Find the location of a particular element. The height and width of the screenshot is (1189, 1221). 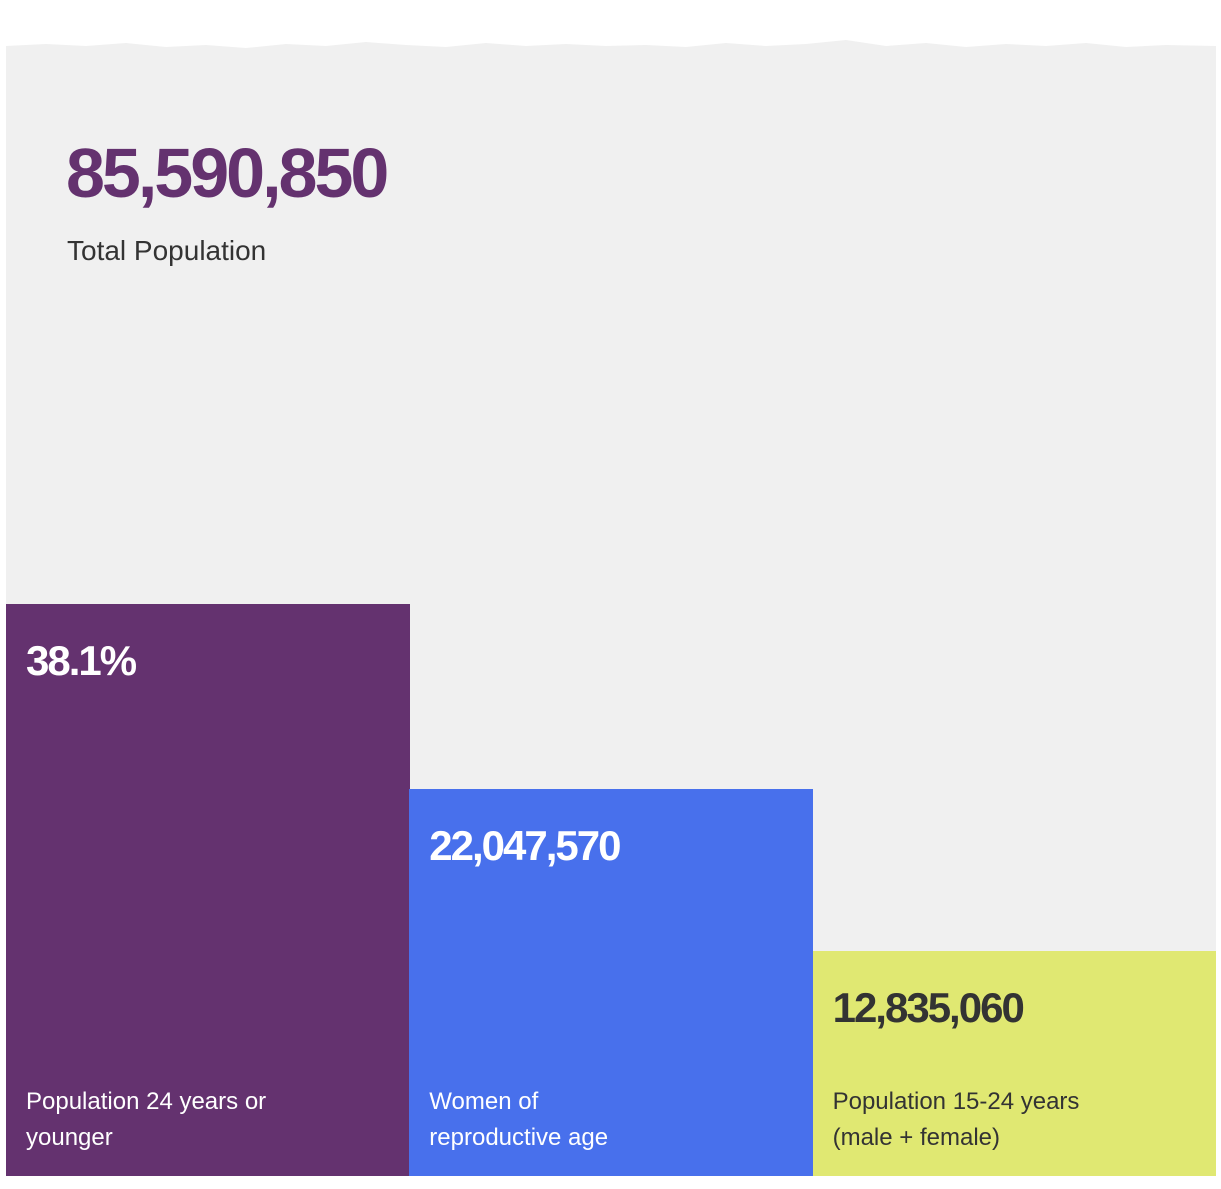

bar-value-label: 38.1% is located at coordinates (81, 660).